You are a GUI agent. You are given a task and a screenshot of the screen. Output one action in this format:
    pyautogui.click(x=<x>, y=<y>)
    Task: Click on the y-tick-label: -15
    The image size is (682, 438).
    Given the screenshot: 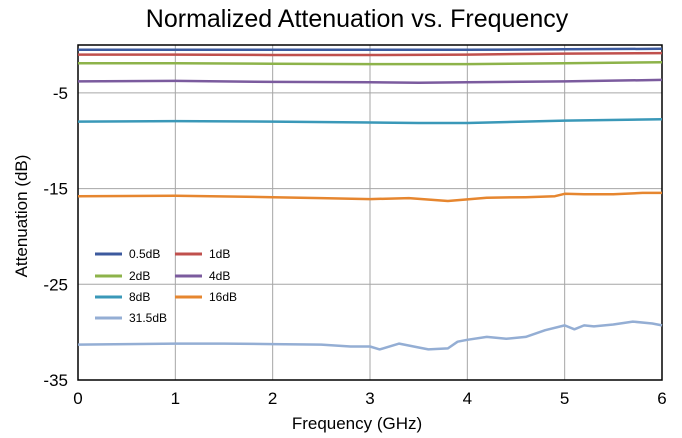 What is the action you would take?
    pyautogui.click(x=55, y=189)
    